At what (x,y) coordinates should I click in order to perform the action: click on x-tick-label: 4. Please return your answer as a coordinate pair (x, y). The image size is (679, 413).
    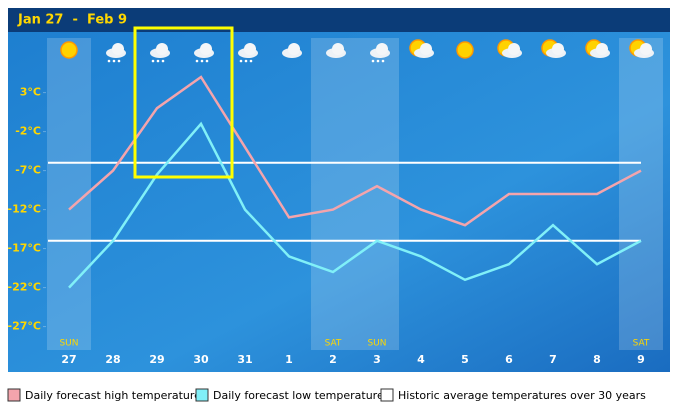
    Looking at the image, I should click on (421, 359).